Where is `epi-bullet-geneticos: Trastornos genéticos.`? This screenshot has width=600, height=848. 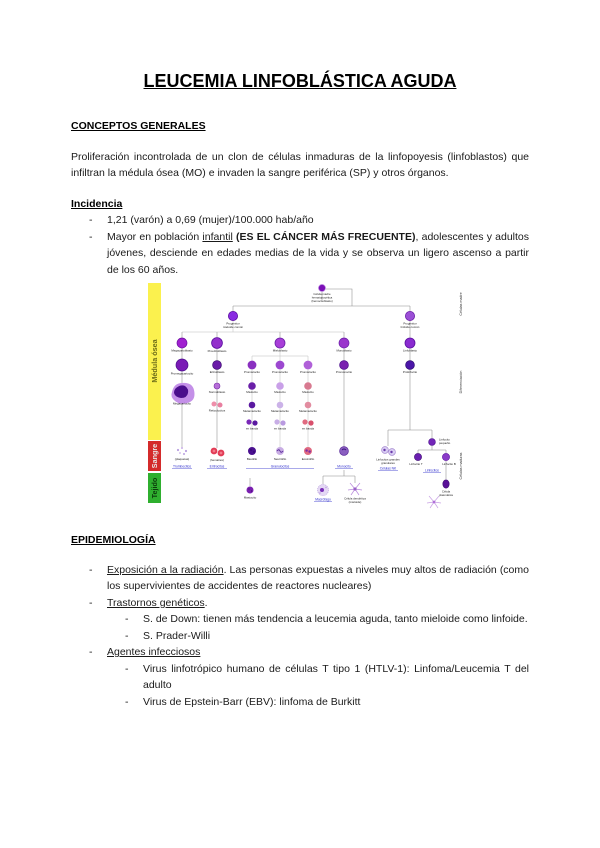 epi-bullet-geneticos: Trastornos genéticos. is located at coordinates (157, 602).